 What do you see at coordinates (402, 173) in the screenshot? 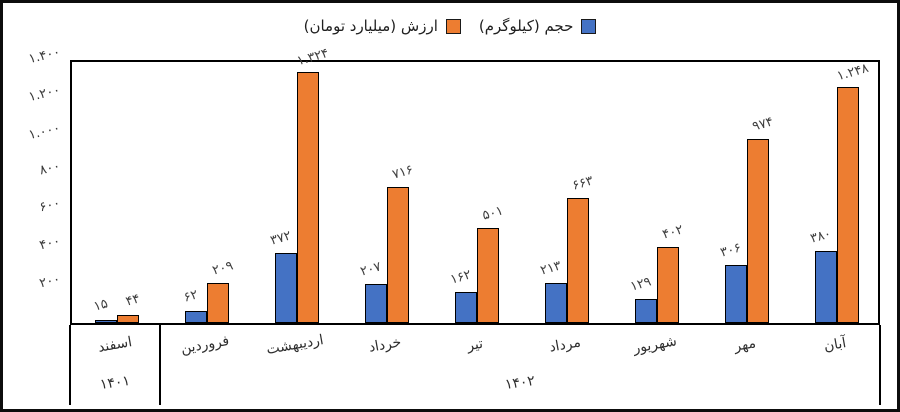
I see `value-label-3: ۷۱۶` at bounding box center [402, 173].